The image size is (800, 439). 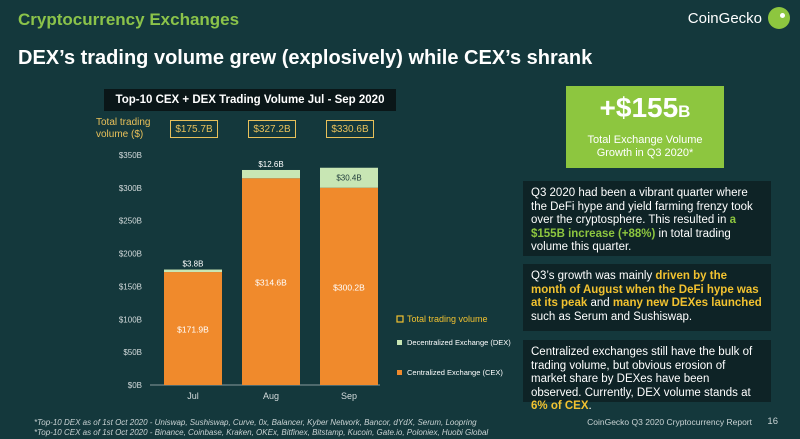 I want to click on legend-label: Total trading volume, so click(x=447, y=319).